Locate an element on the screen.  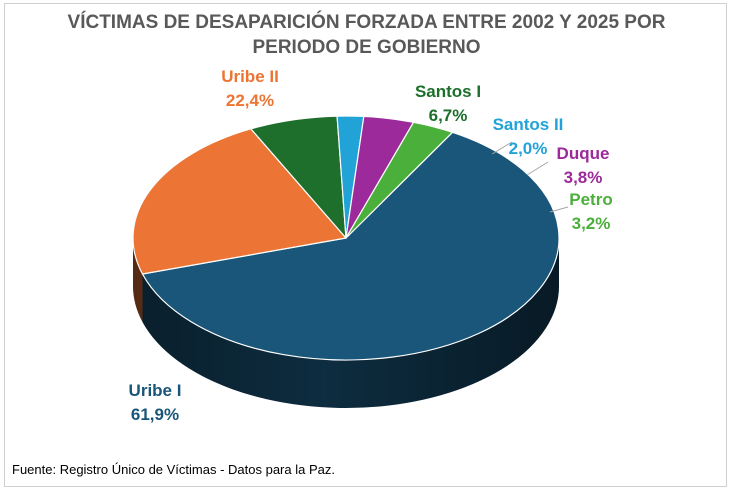
slice-label-uribe-i: Uribe I is located at coordinates (155, 390).